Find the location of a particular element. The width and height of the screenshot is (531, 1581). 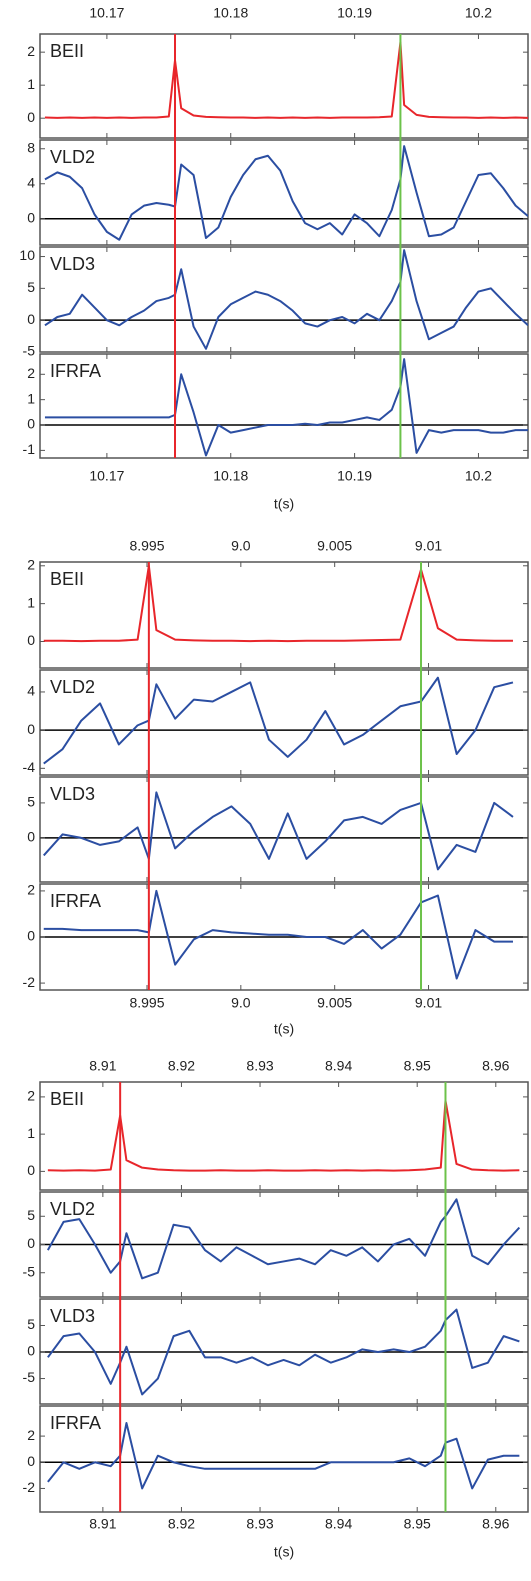

y-tick-label: -1 is located at coordinates (29, 449).